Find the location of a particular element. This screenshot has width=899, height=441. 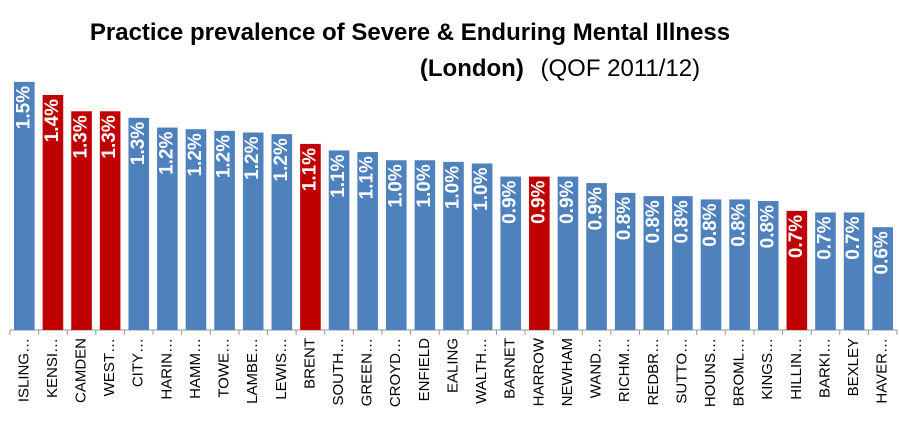

x-tick-label: BEXLEY is located at coordinates (853, 367).